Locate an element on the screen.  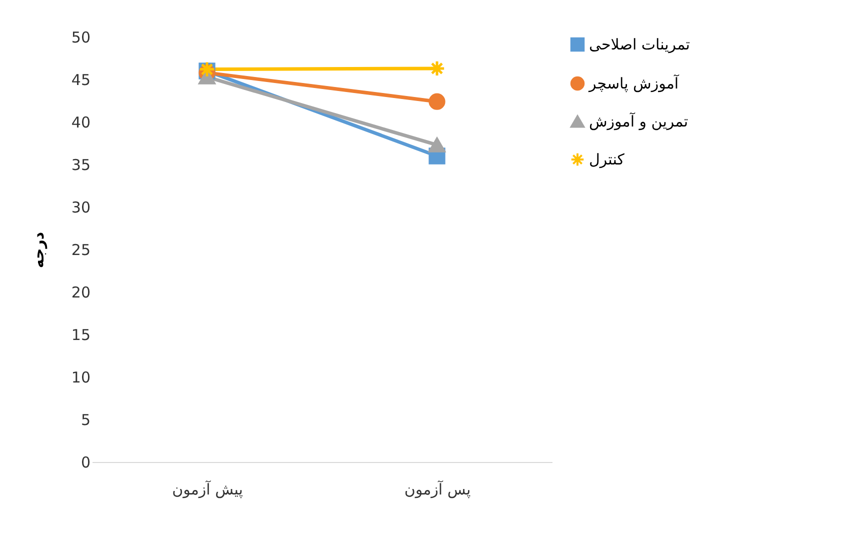
y-tick-label: 50 is located at coordinates (80, 37).